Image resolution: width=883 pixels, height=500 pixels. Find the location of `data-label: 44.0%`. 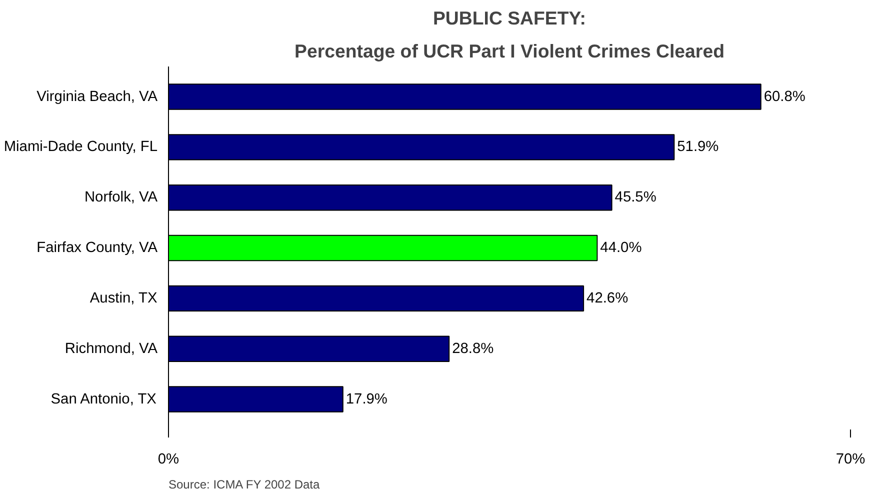

data-label: 44.0% is located at coordinates (621, 248).